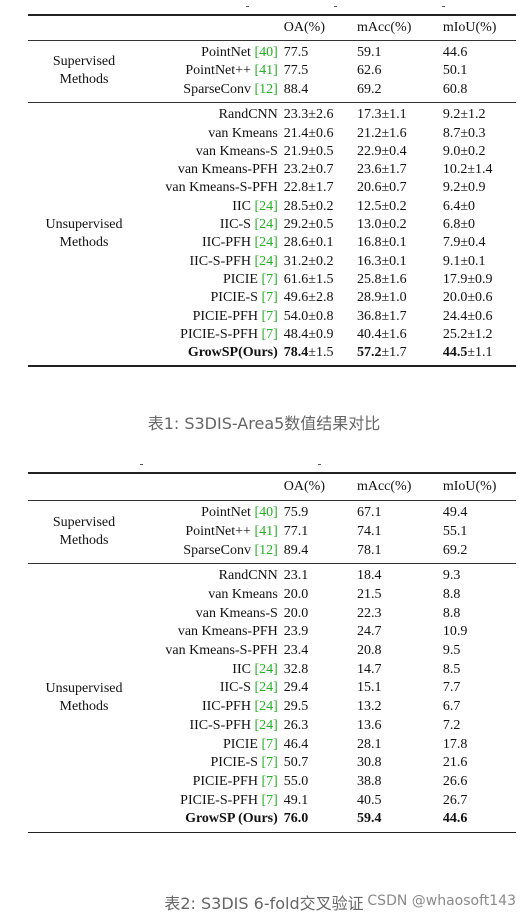  I want to click on miou-value: 8.5, so click(451, 669).